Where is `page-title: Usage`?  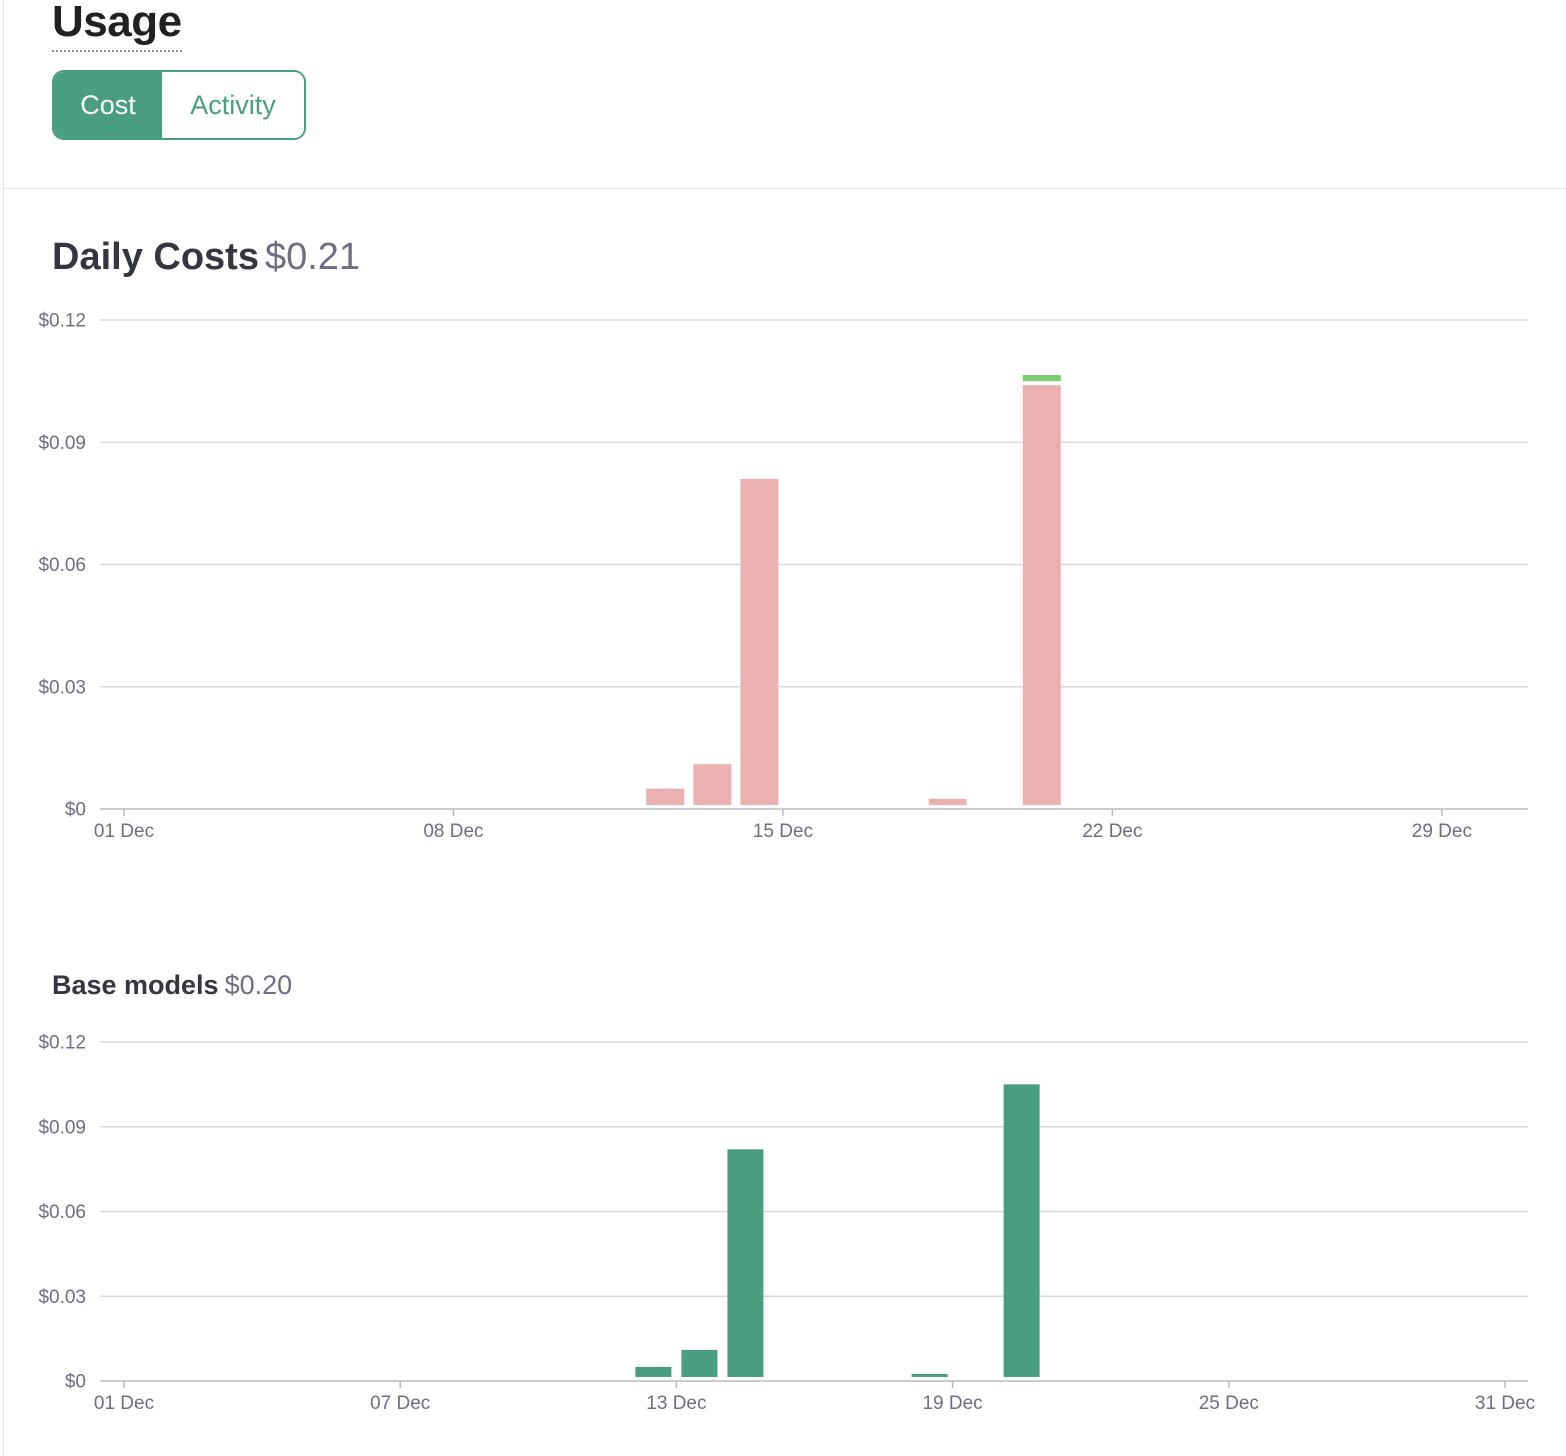 page-title: Usage is located at coordinates (117, 26).